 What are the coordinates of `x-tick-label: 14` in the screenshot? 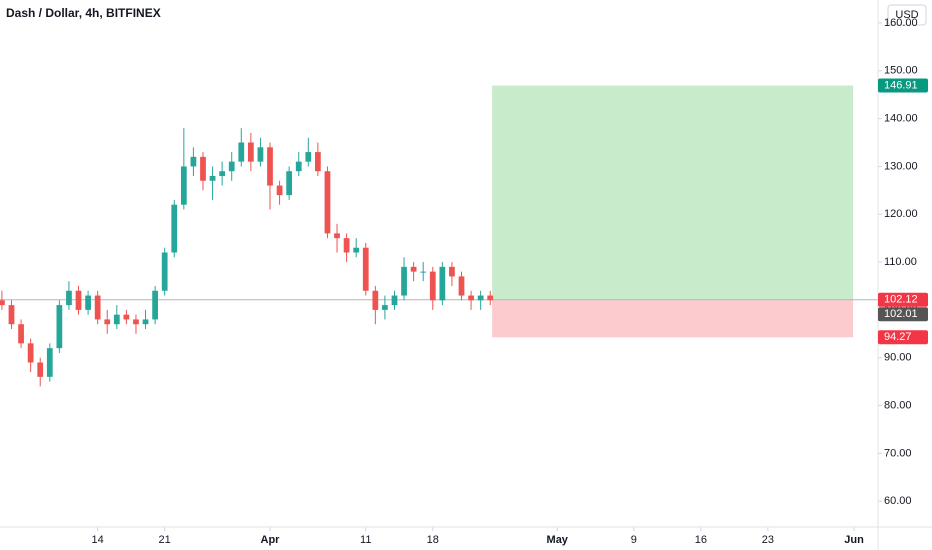 It's located at (98, 540).